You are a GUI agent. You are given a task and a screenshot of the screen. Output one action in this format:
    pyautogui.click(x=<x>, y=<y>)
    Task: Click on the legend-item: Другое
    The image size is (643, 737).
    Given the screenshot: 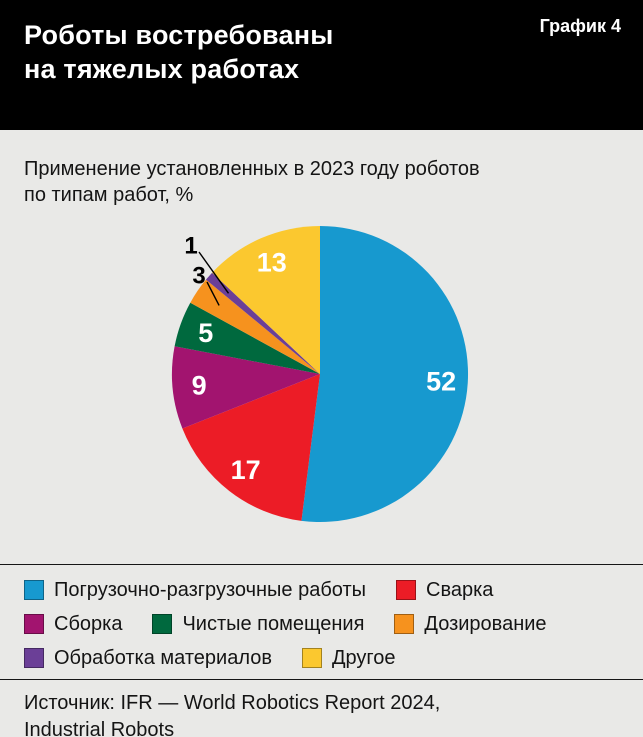 What is the action you would take?
    pyautogui.click(x=348, y=658)
    